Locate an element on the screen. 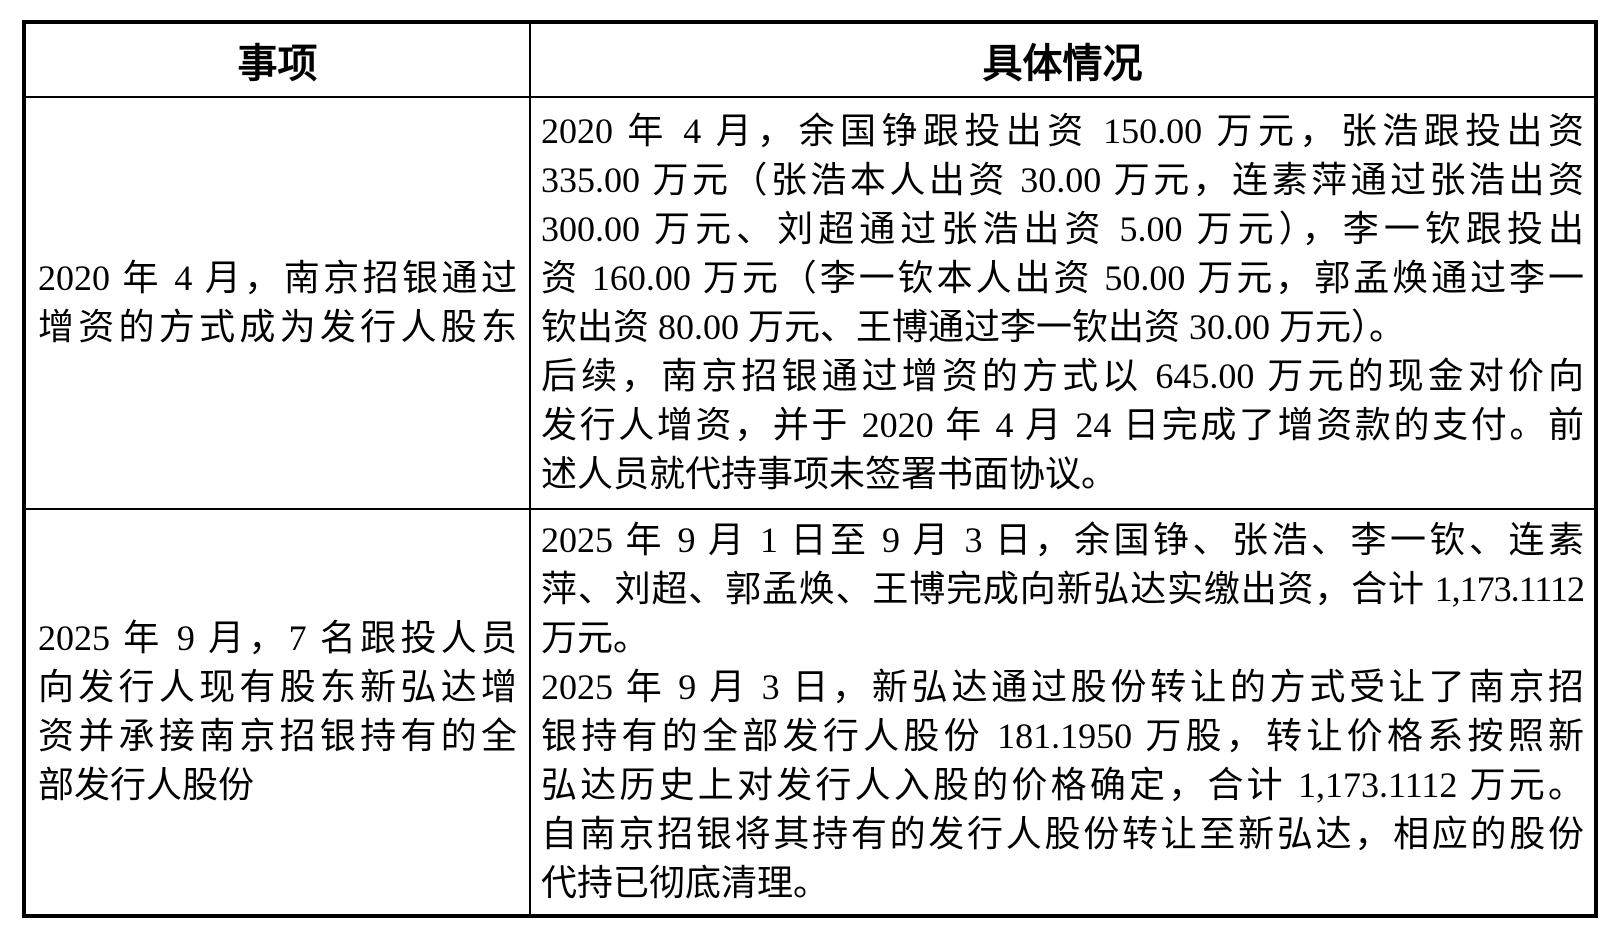  detail-line: 335.00 万元（张浩本人出资 30.00 万元，连素萍通过张浩出资 is located at coordinates (1062, 180).